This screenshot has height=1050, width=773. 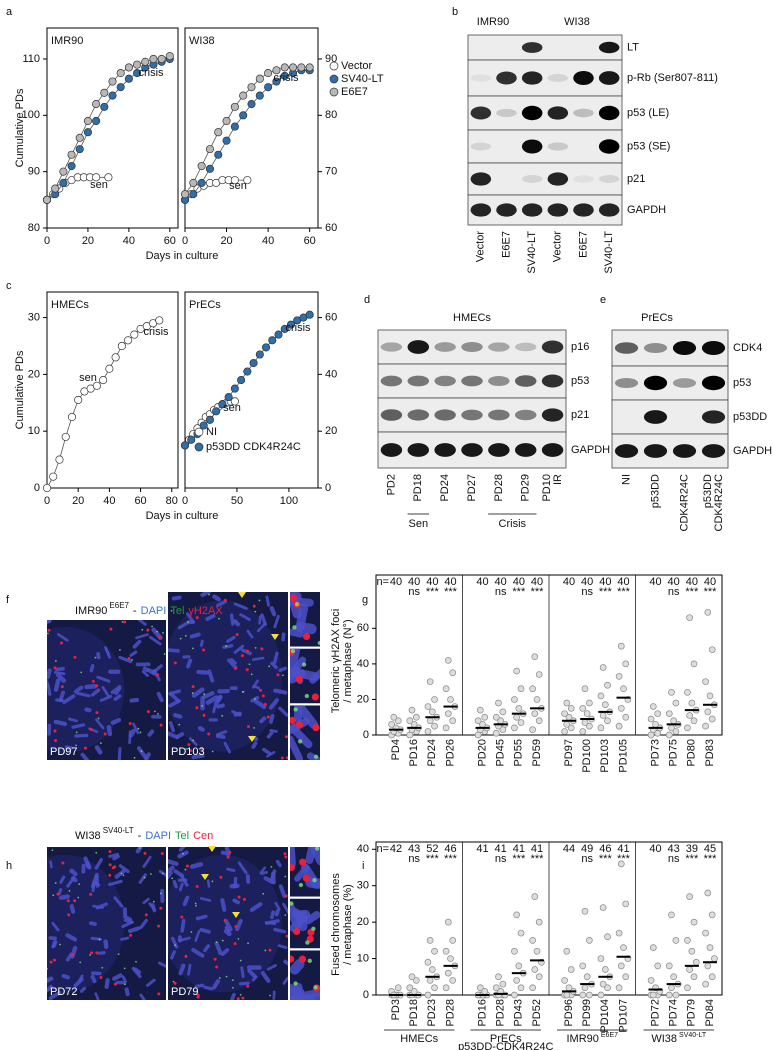 I want to click on group-label: IMR90 E6E7, so click(x=592, y=1038).